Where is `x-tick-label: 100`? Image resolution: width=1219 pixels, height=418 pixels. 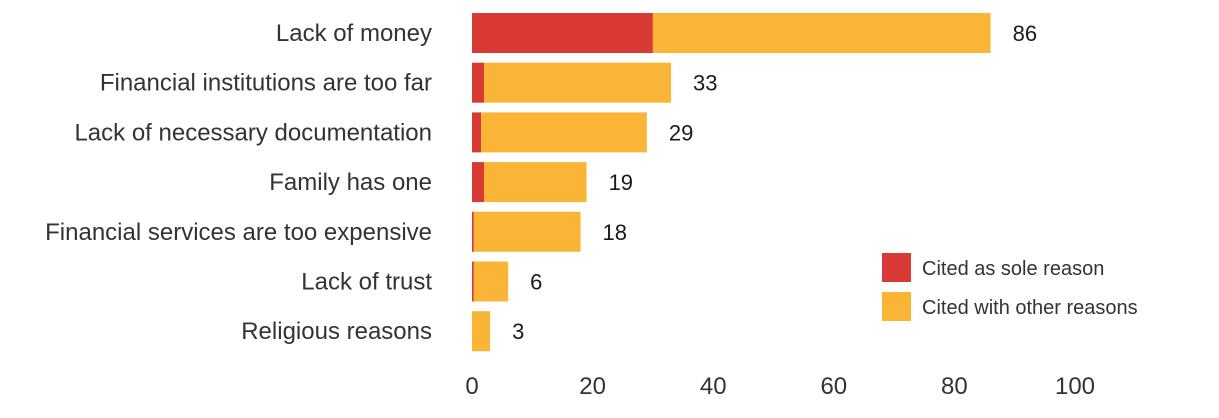 x-tick-label: 100 is located at coordinates (1075, 386).